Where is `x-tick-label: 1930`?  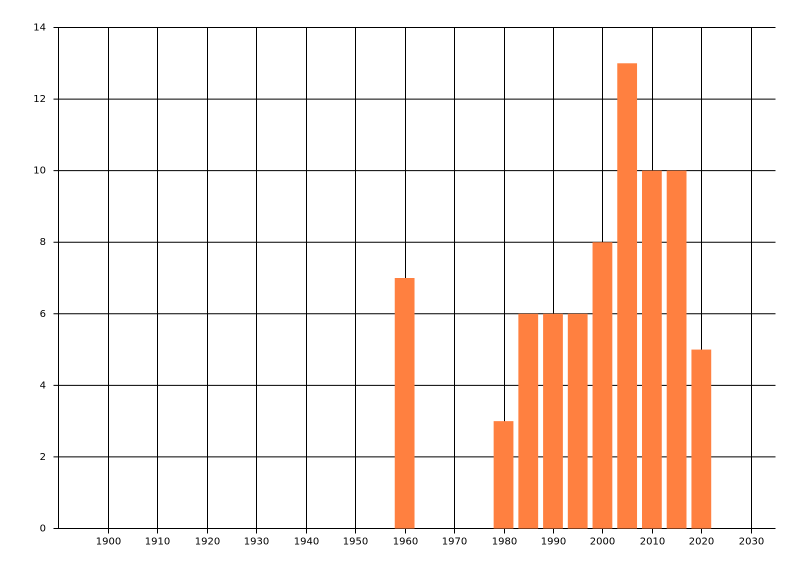 x-tick-label: 1930 is located at coordinates (256, 542).